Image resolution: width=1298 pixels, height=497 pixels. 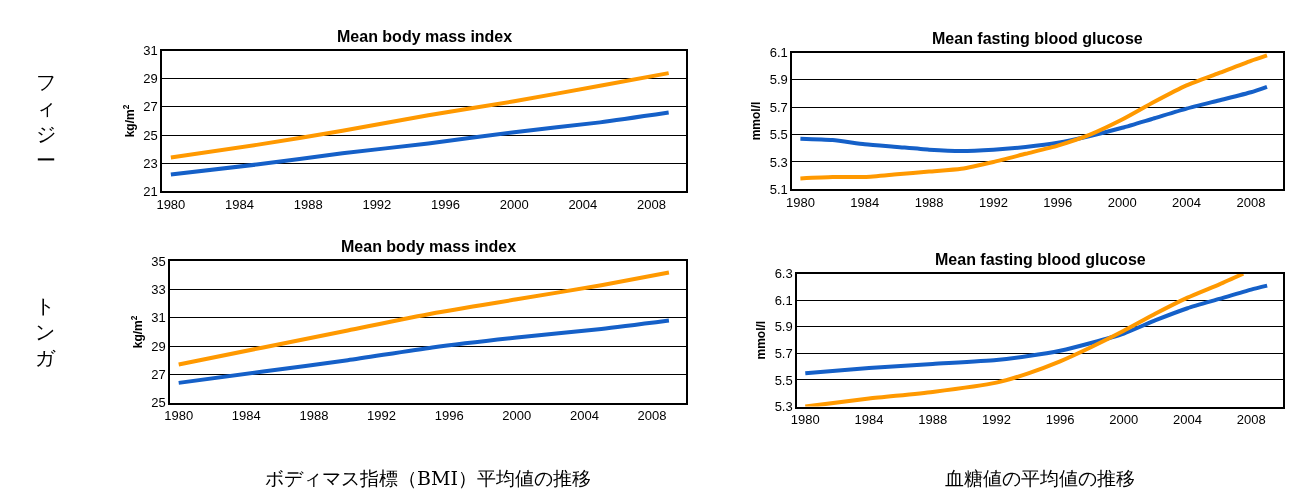 I want to click on y-tick-label: 5.1, so click(x=778, y=189).